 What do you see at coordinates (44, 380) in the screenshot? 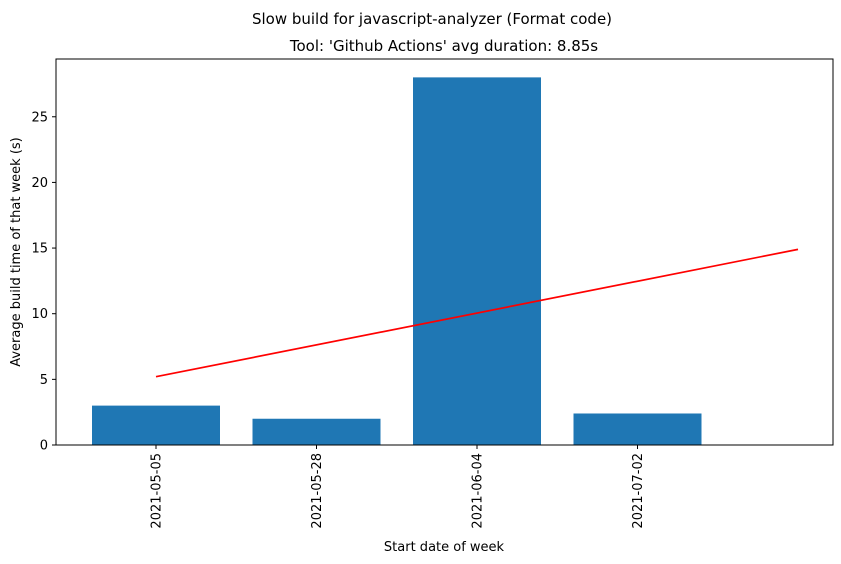
I see `y-tick-label: 5` at bounding box center [44, 380].